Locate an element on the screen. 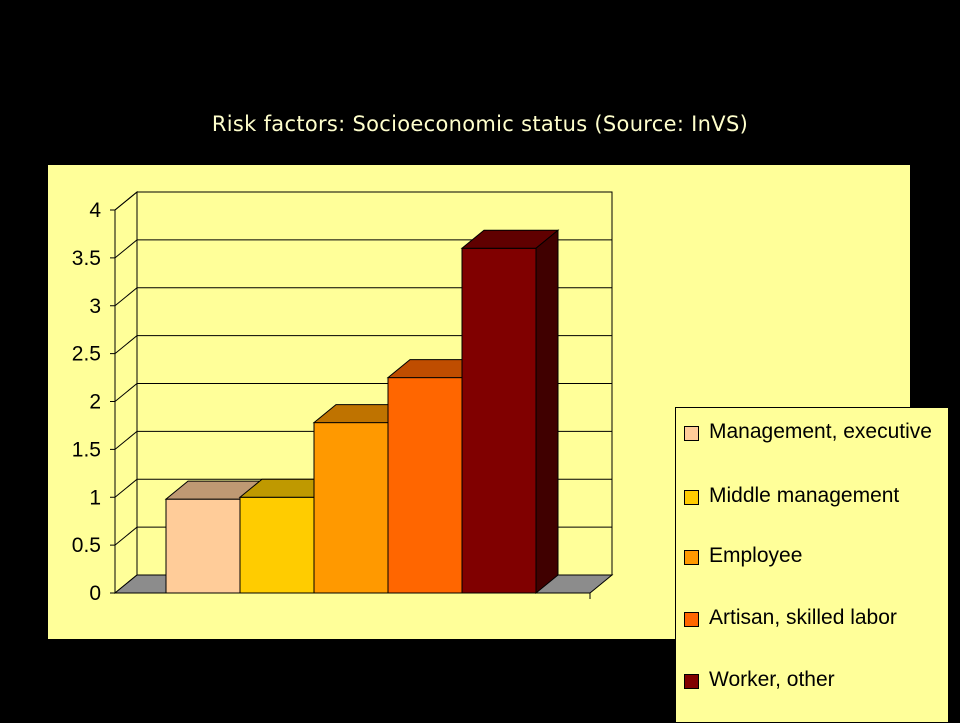 The height and width of the screenshot is (723, 960). y-tick-label: 2 is located at coordinates (95, 402).